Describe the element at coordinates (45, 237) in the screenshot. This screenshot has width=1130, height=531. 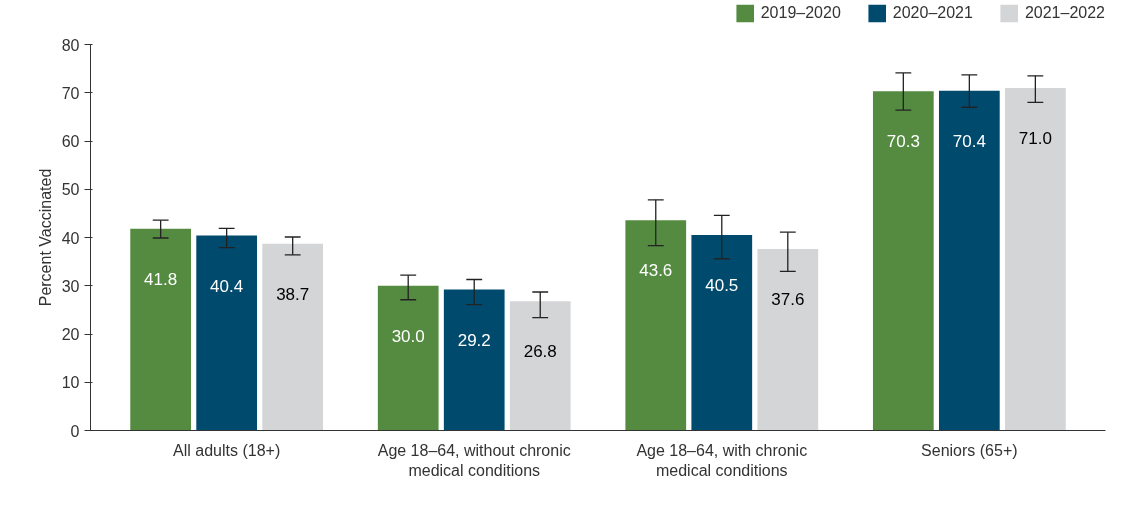
I see `y-axis-title: Percent Vaccinated` at that location.